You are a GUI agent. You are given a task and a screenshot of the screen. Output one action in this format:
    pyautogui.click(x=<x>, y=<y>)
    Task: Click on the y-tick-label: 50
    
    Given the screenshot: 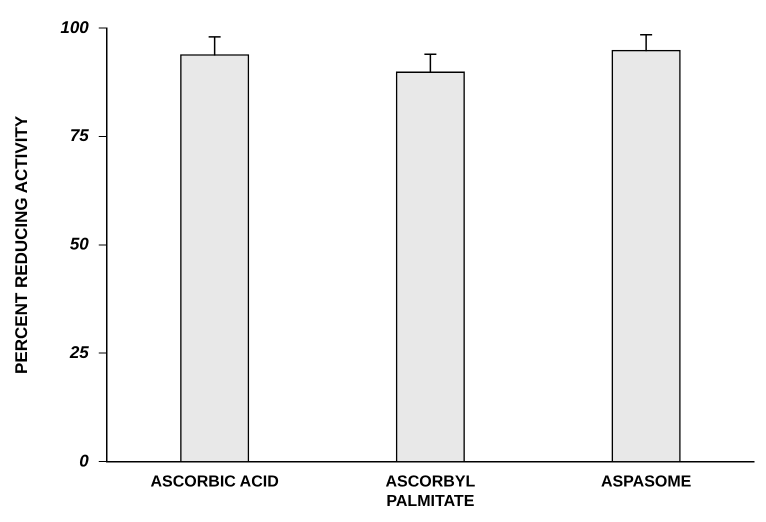 What is the action you would take?
    pyautogui.click(x=80, y=244)
    